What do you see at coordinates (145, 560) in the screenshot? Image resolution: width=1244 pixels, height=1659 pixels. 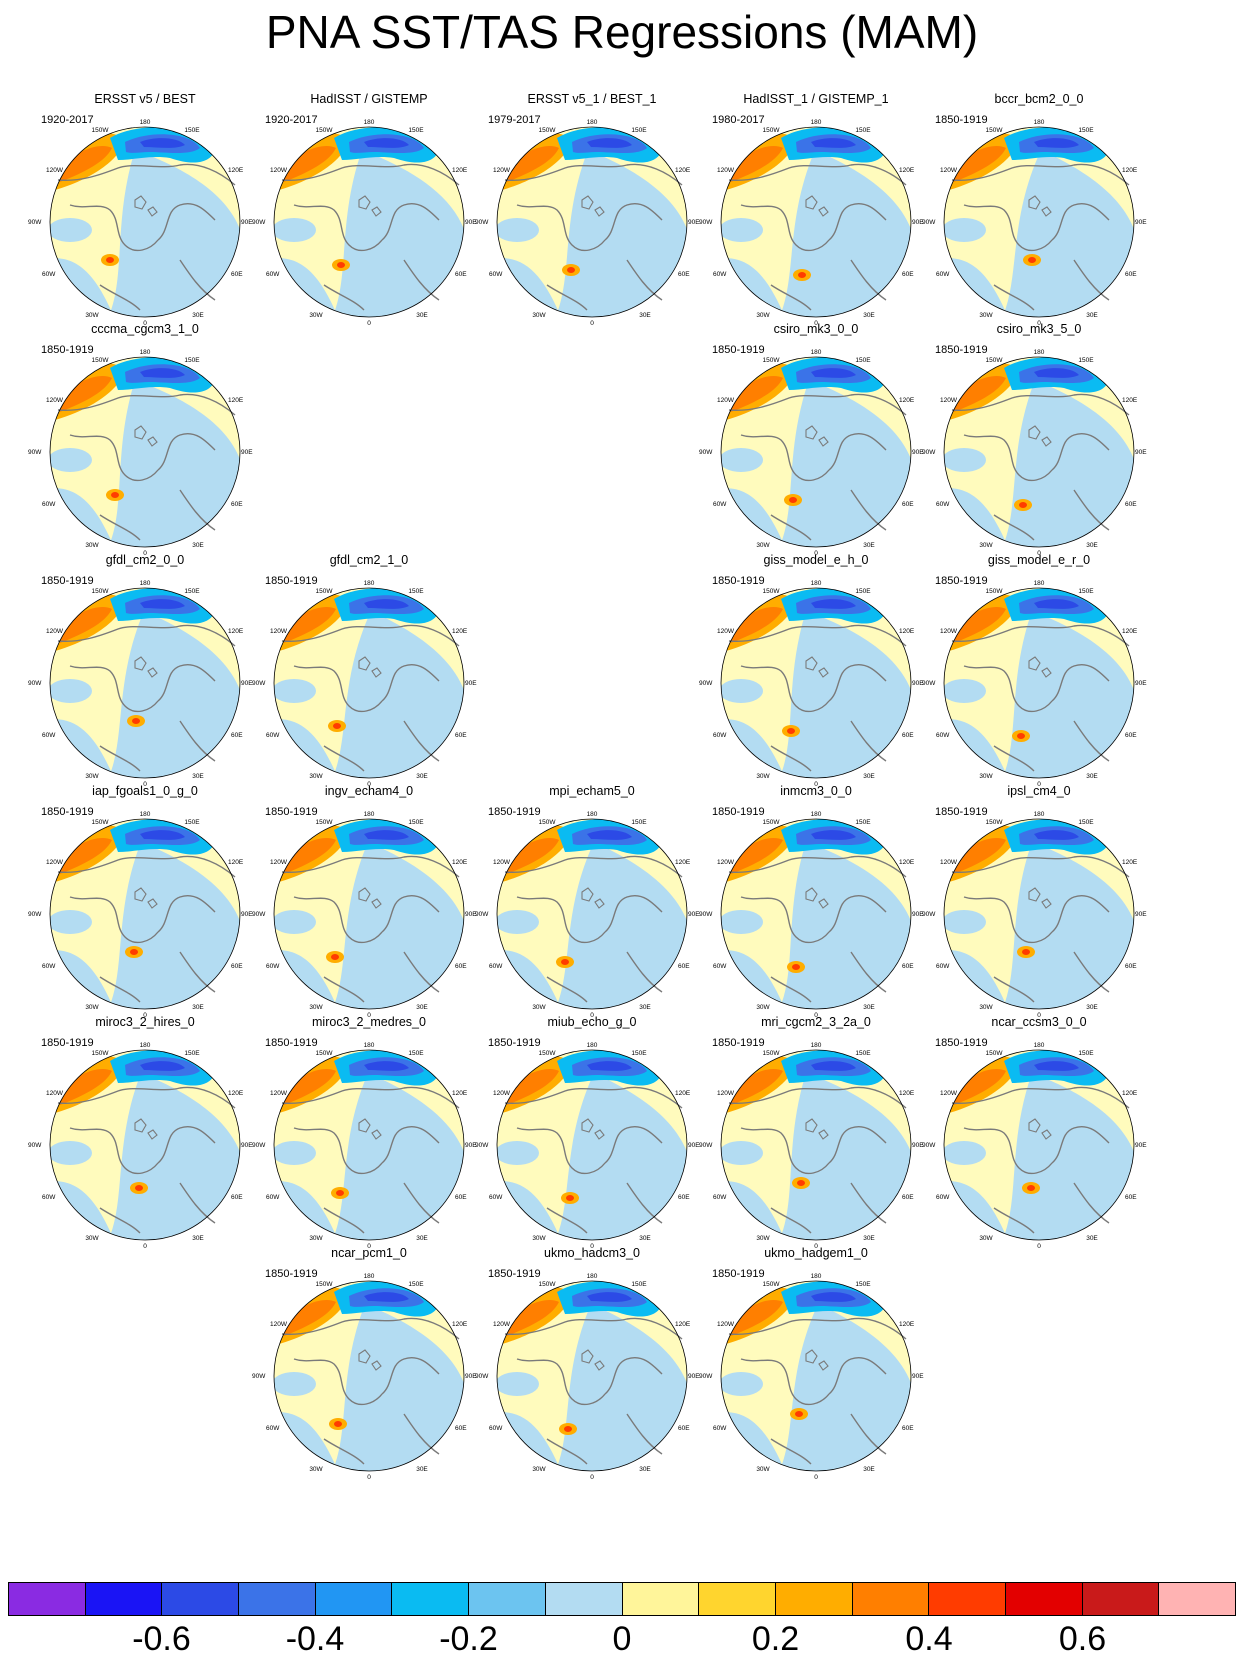 I see `panel-title: gfdl_cm2_0_0` at bounding box center [145, 560].